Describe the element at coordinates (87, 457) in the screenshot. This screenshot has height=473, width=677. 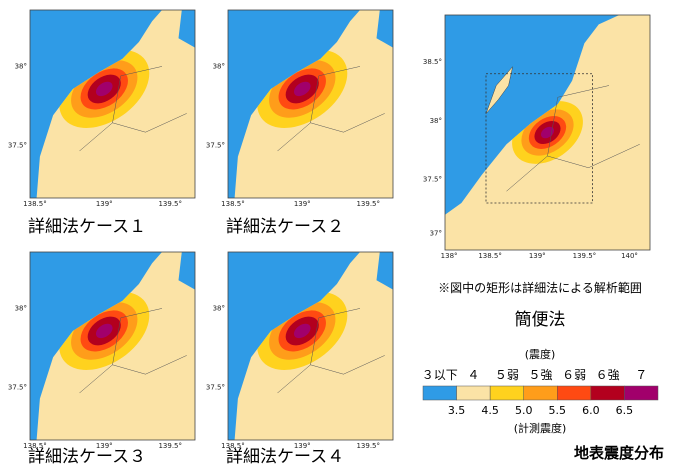
I see `map-caption: 詳細法ケース３` at that location.